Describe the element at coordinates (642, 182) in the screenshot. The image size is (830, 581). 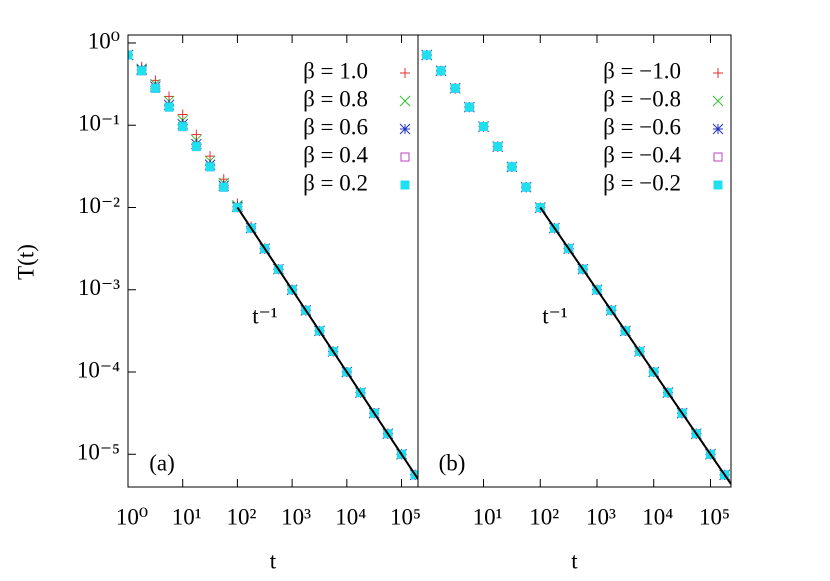
I see `legend-label: β = −0.2` at that location.